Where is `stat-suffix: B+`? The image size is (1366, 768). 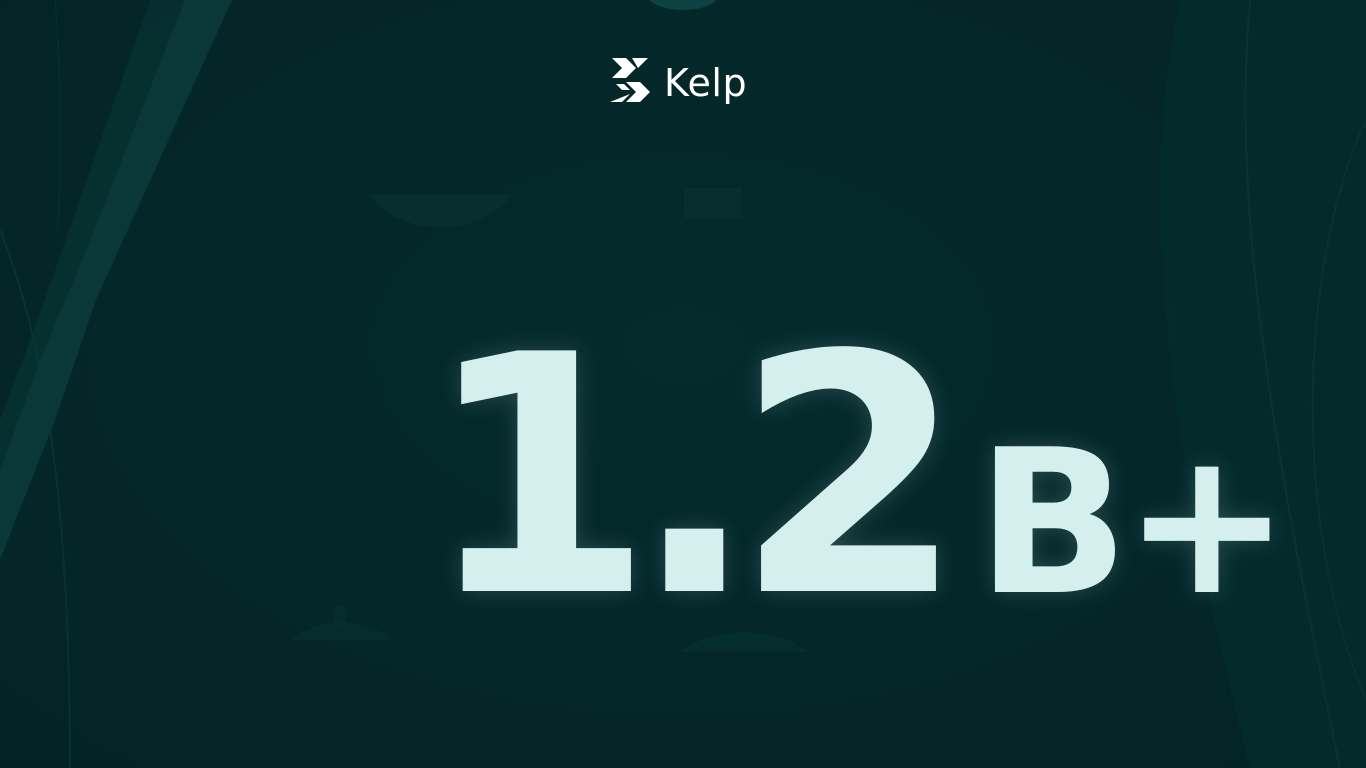
stat-suffix: B+ is located at coordinates (1133, 523).